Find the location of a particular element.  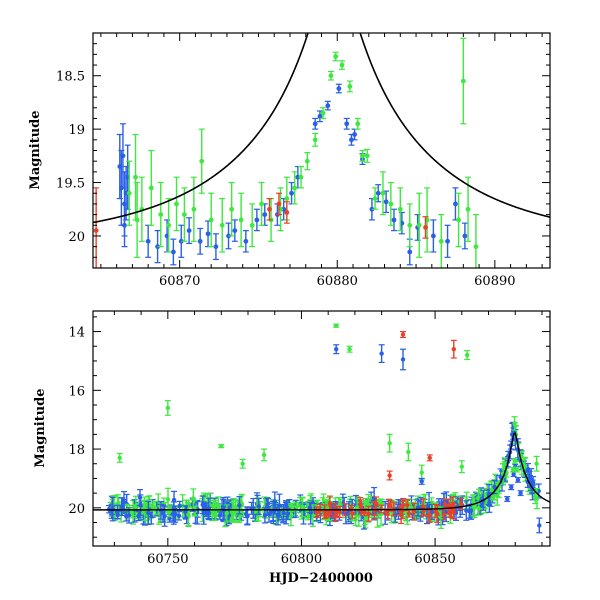

y-tick-label: 19 is located at coordinates (76, 130).